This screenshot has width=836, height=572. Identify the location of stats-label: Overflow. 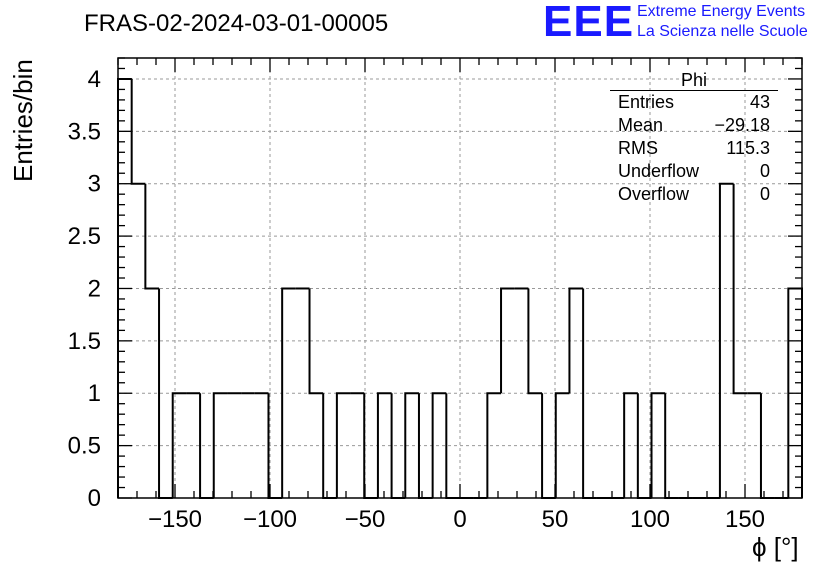
(654, 194).